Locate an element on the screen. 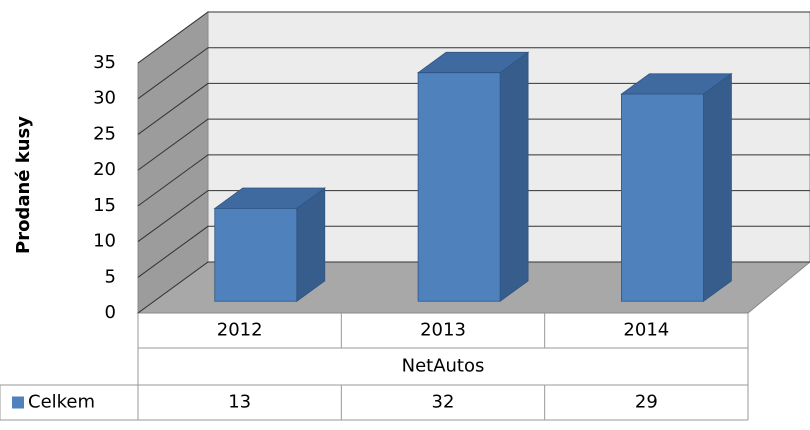 This screenshot has height=430, width=810. y-axis-label: Prodané kusy is located at coordinates (23, 185).